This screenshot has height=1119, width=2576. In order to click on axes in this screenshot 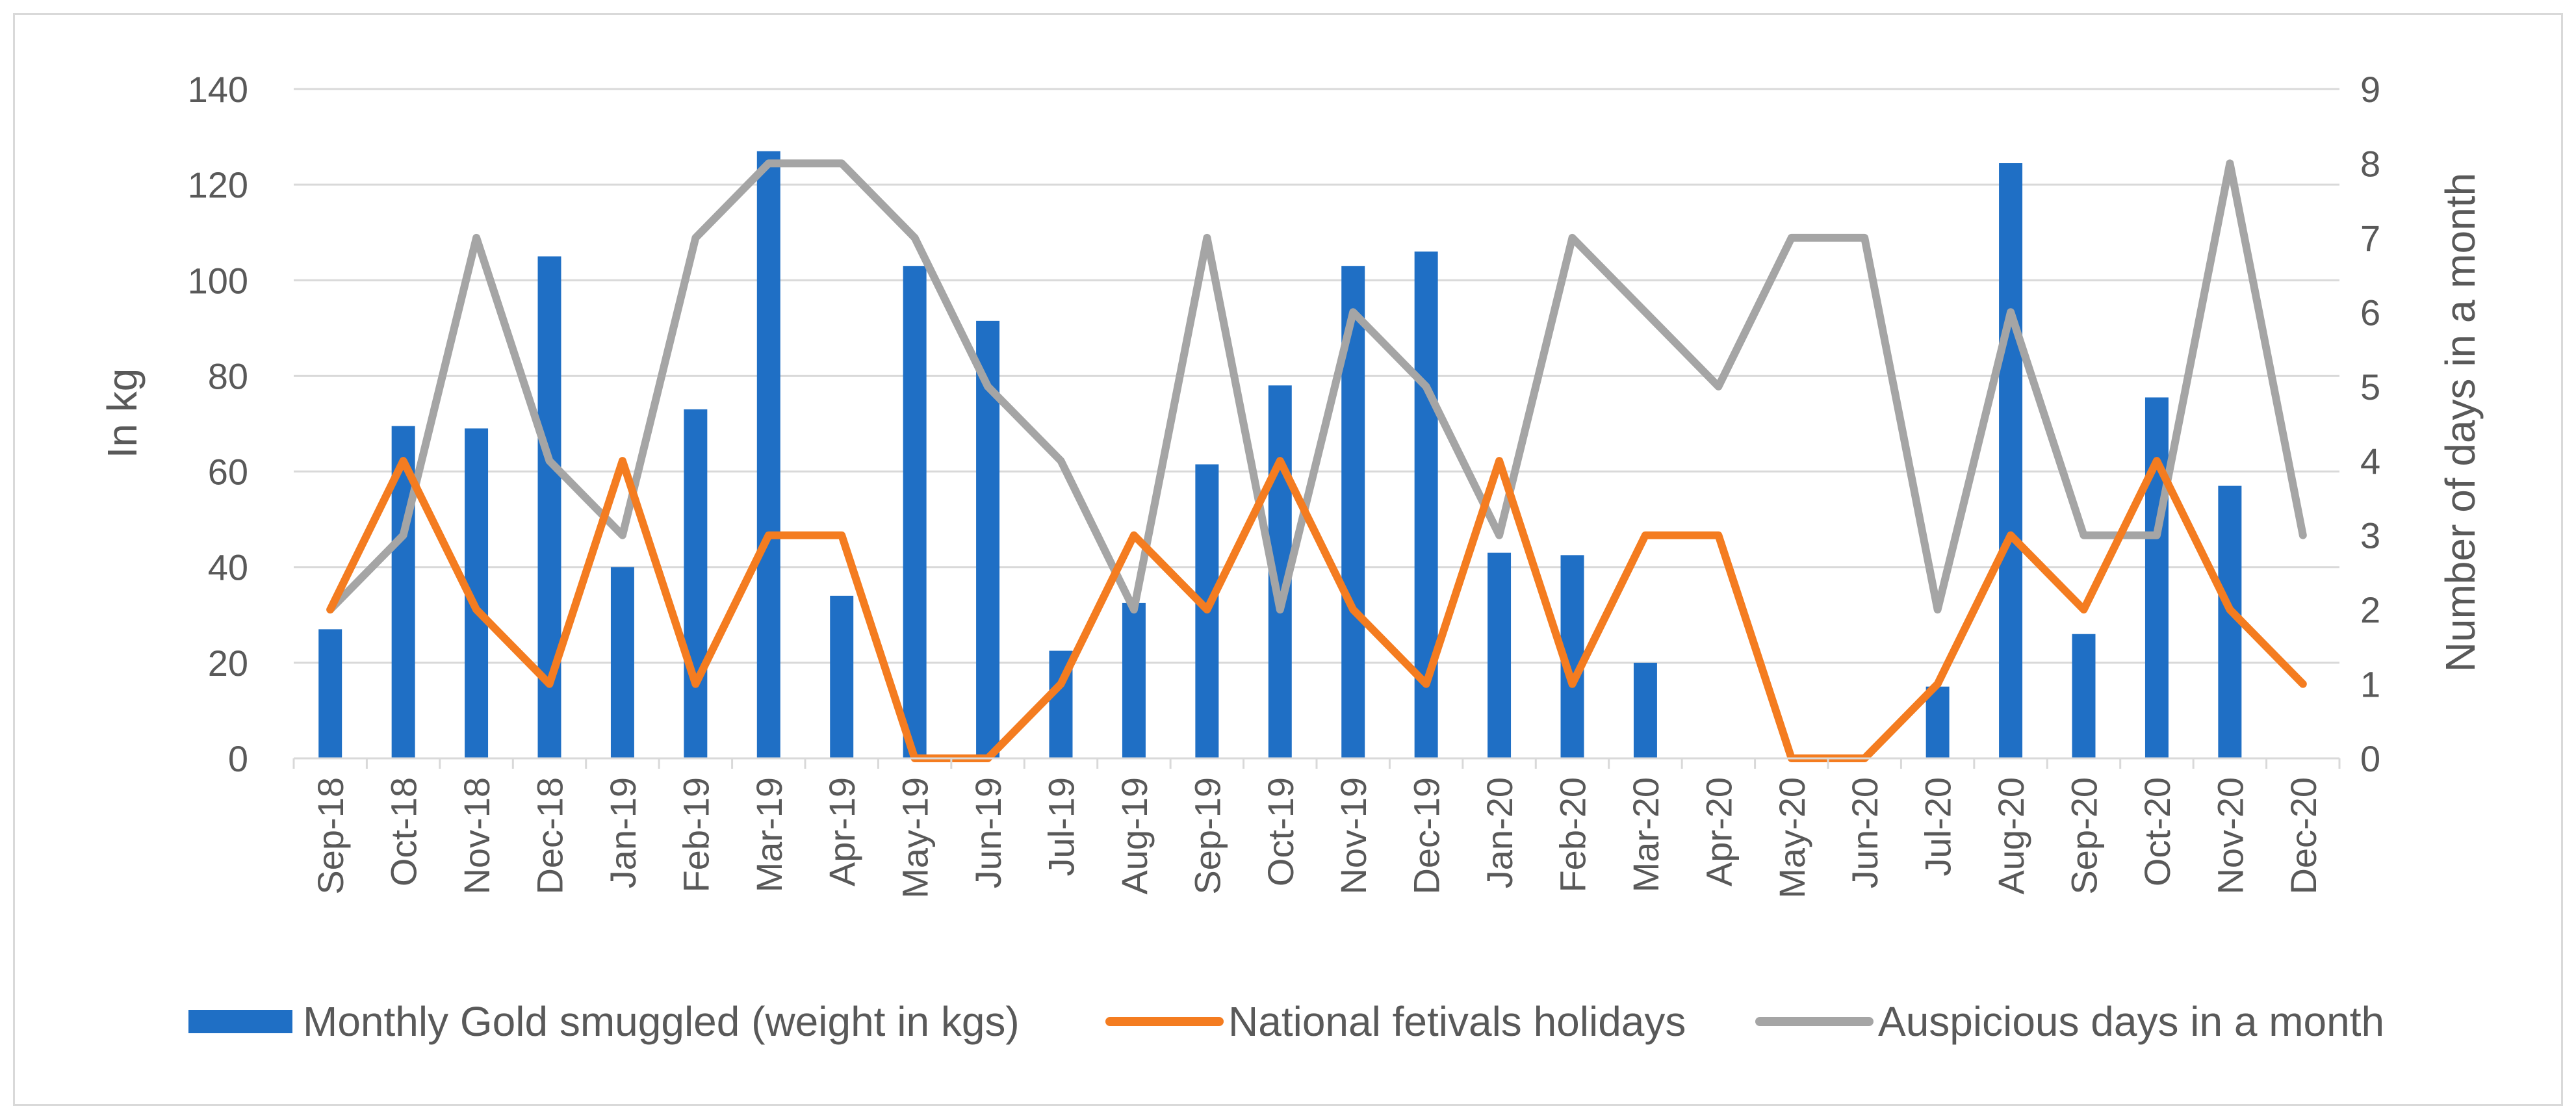, I will do `click(1317, 763)`.